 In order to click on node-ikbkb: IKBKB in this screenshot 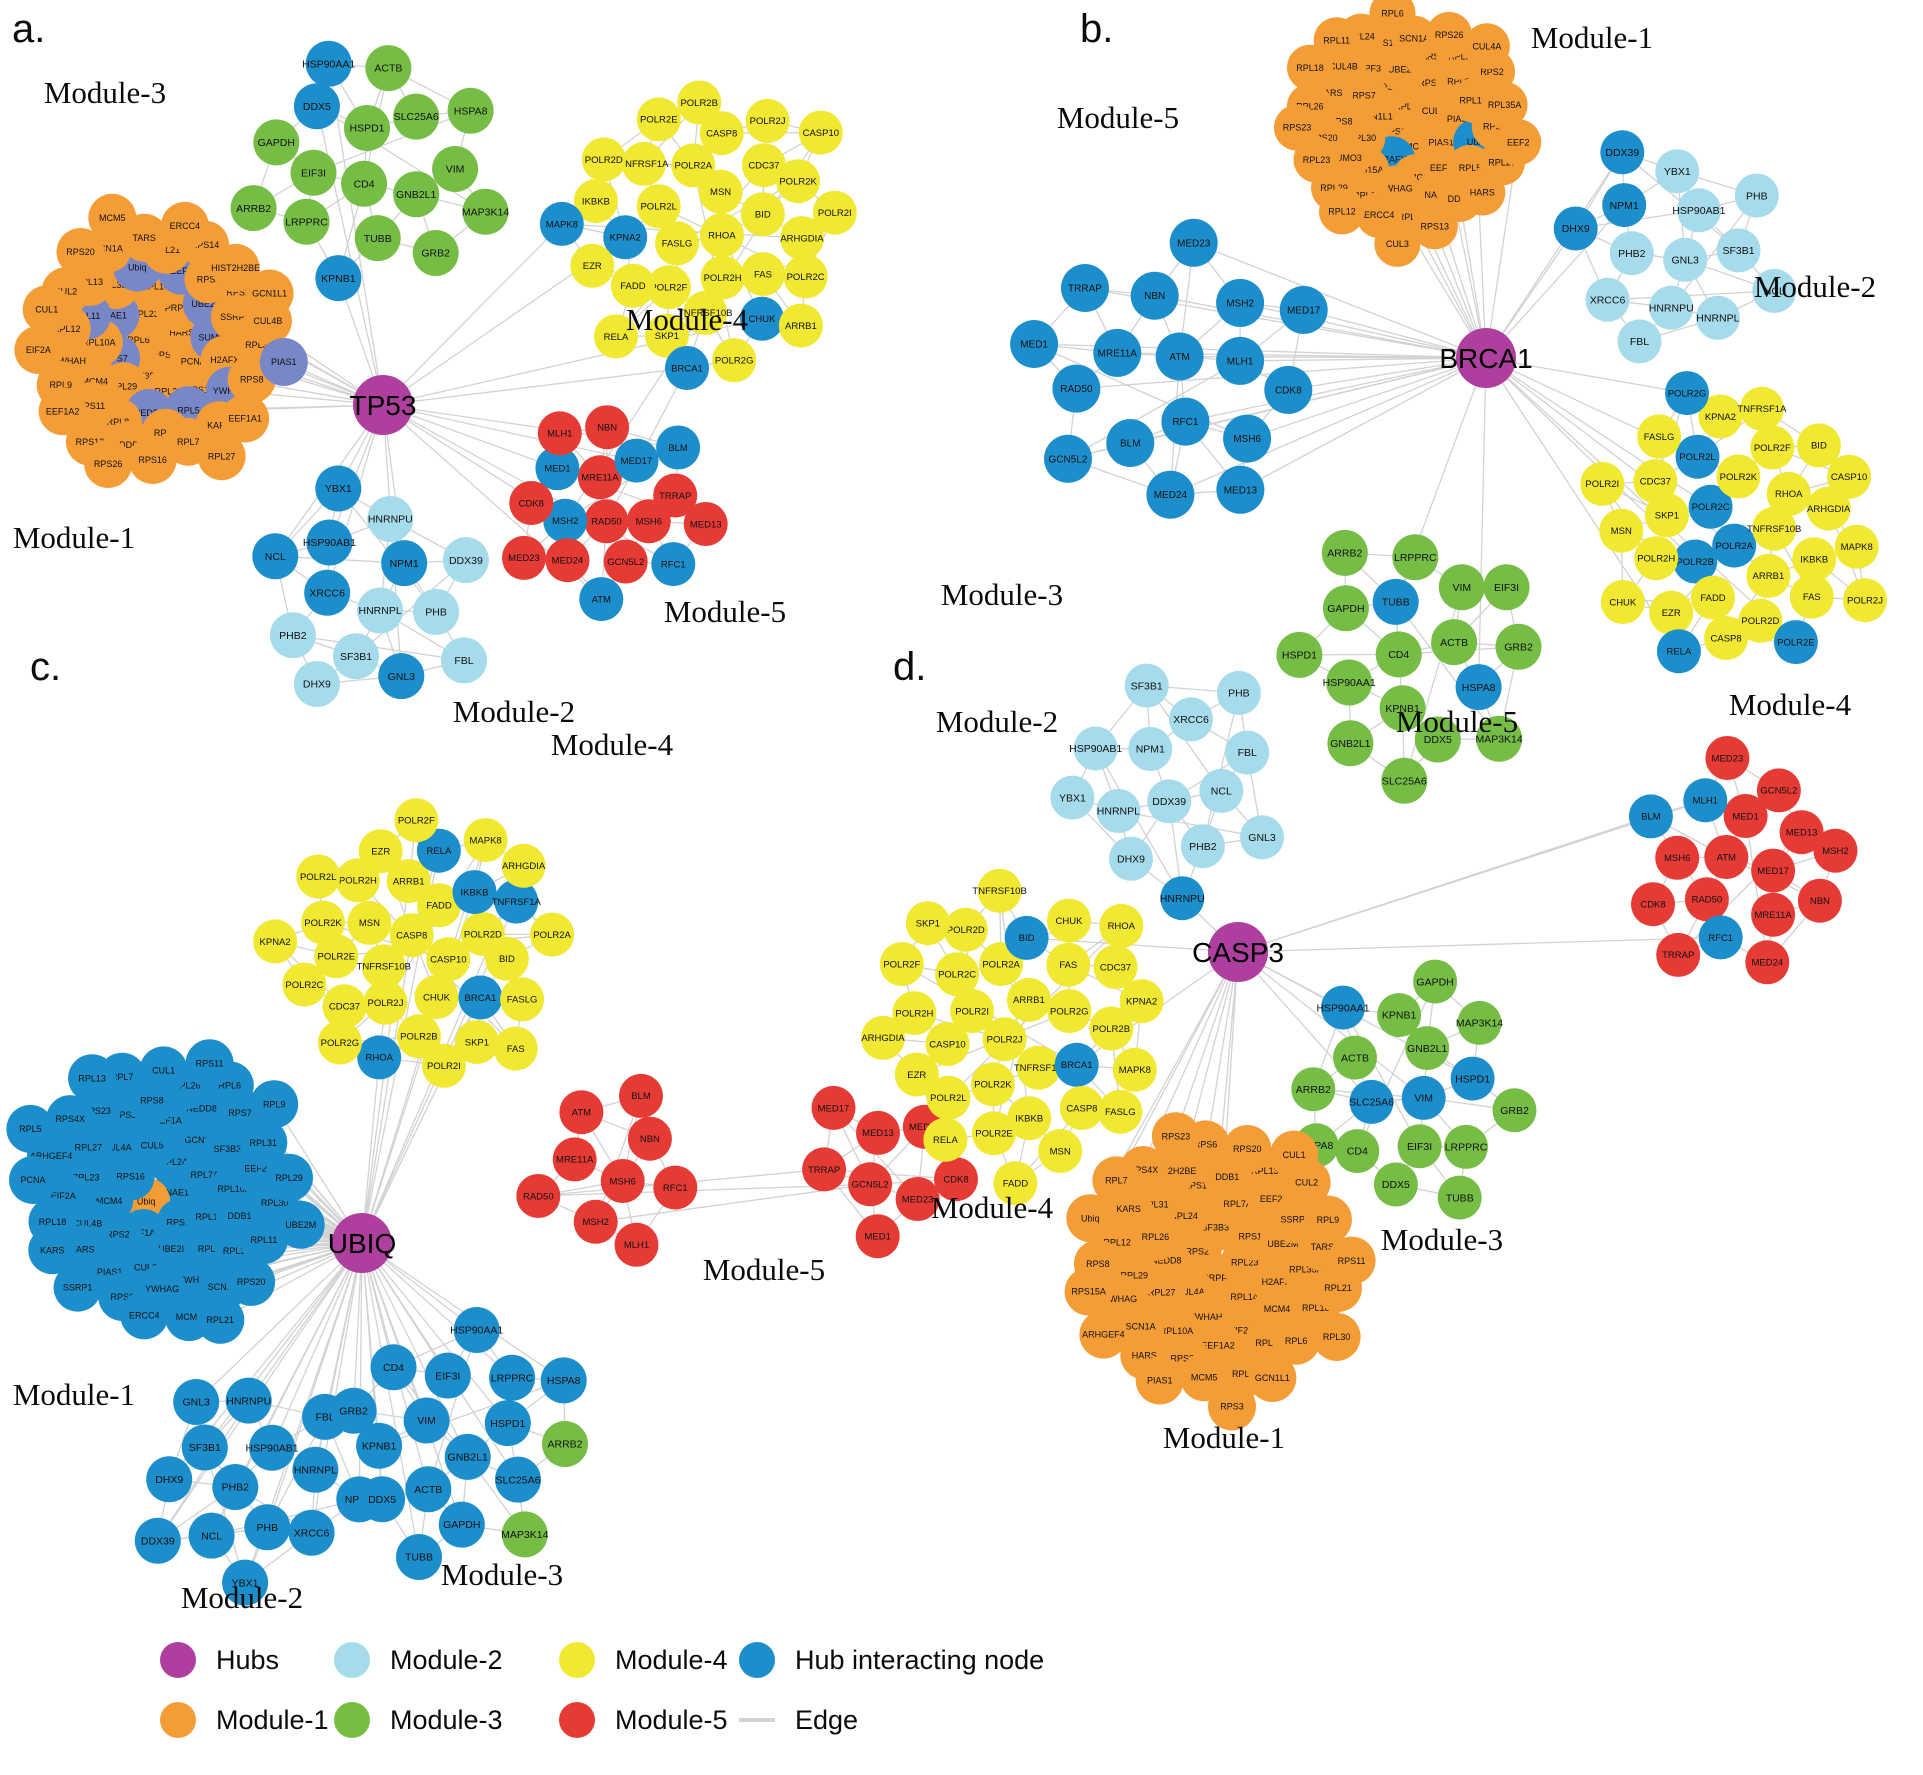, I will do `click(474, 892)`.